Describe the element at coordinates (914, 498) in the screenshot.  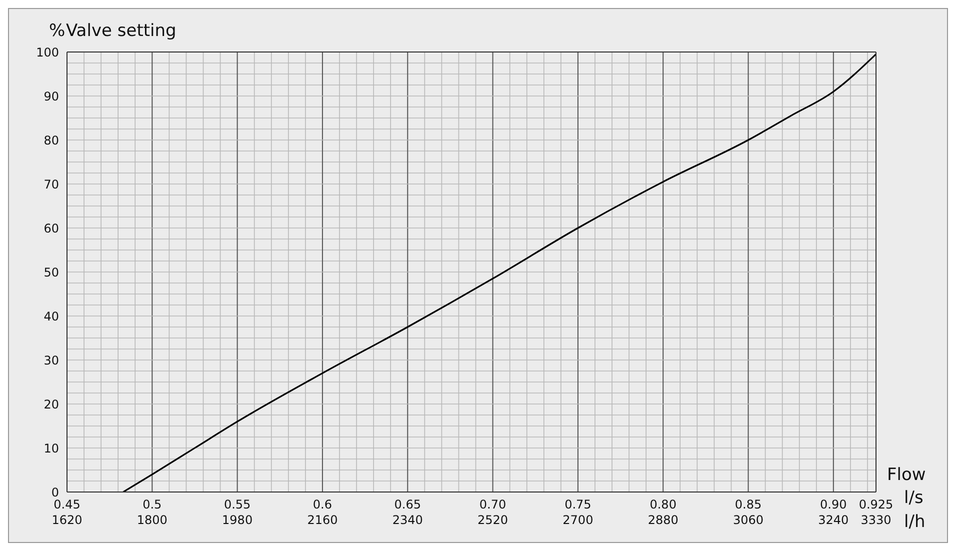
I see `x-axis-title: l/s` at that location.